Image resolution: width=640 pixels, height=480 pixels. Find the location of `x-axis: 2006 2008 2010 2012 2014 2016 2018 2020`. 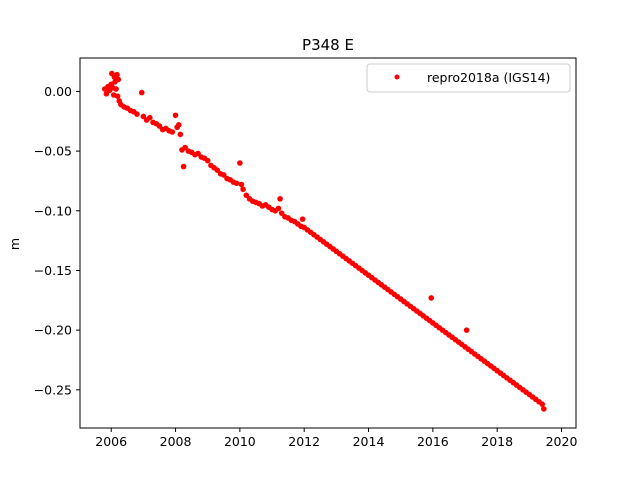

x-axis: 2006 2008 2010 2012 2014 2016 2018 2020 is located at coordinates (336, 438).